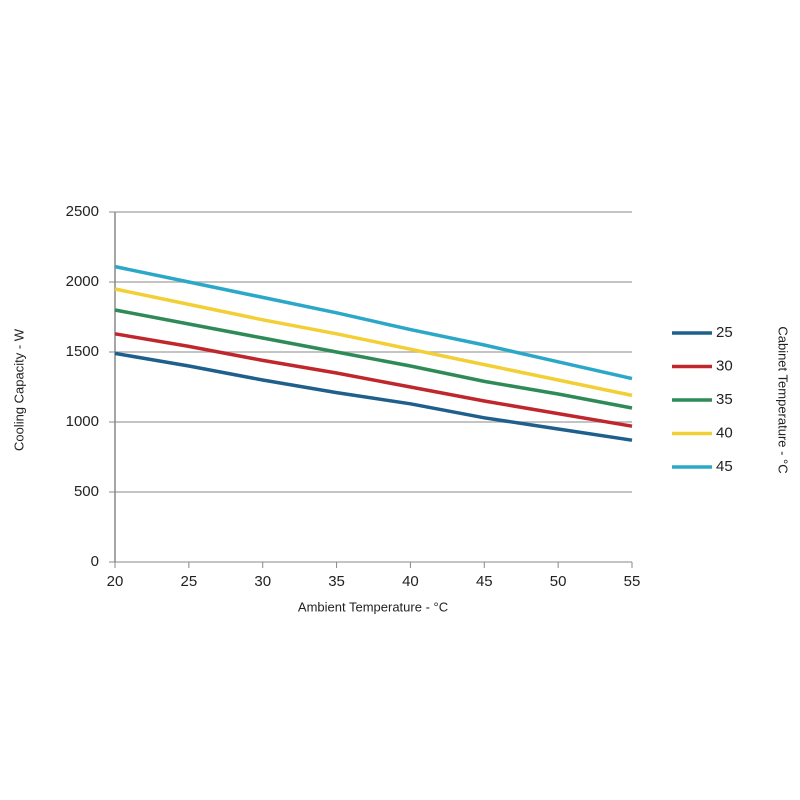 Image resolution: width=800 pixels, height=800 pixels. I want to click on y-tick-label: 0, so click(95, 561).